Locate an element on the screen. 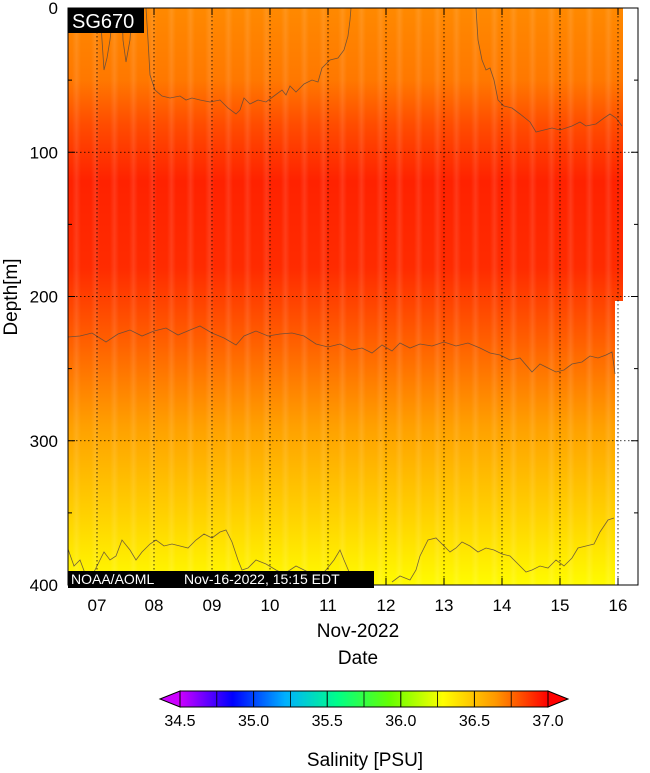  contour-line-upper is located at coordinates (361, 70).